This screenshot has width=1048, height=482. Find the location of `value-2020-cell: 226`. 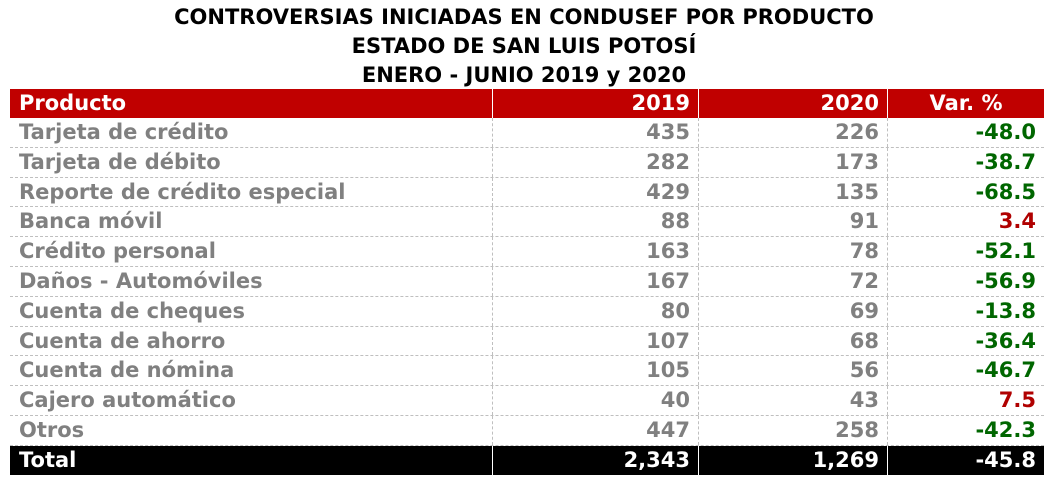

value-2020-cell: 226 is located at coordinates (792, 132).